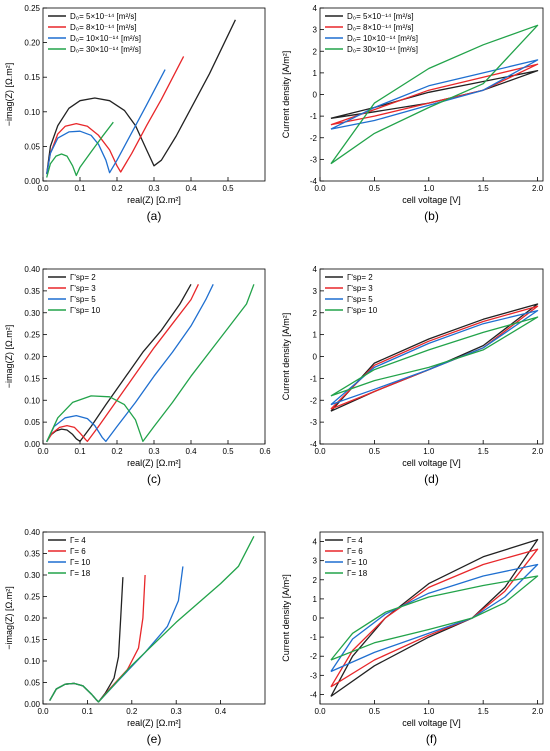 This screenshot has width=550, height=751. I want to click on panel-label: (b), so click(431, 216).